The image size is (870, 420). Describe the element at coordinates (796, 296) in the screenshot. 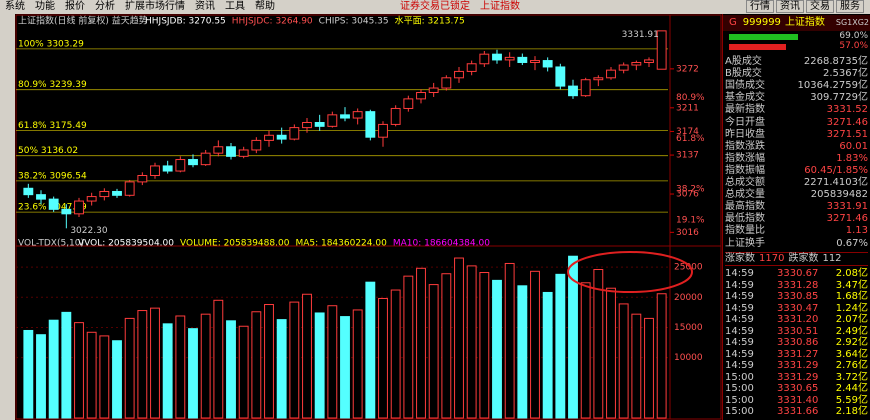

I see `trade-row: 14:59 3330.85 1.68亿` at that location.